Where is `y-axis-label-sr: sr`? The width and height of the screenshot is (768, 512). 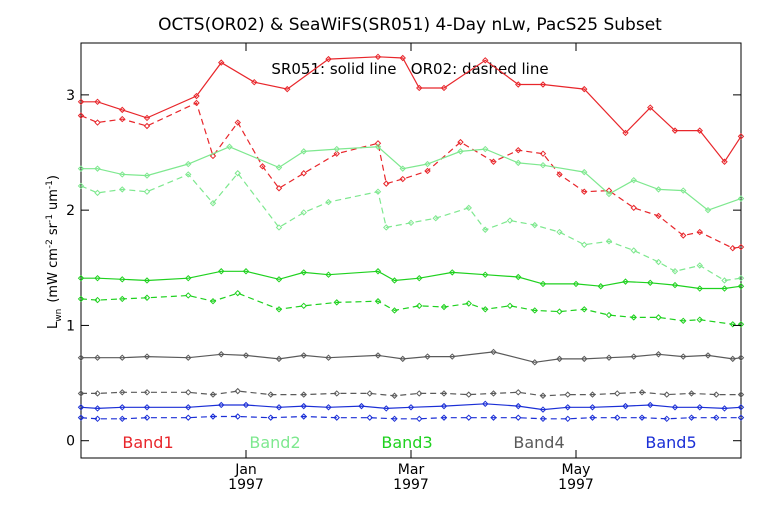
y-axis-label-sr: sr is located at coordinates (53, 228).